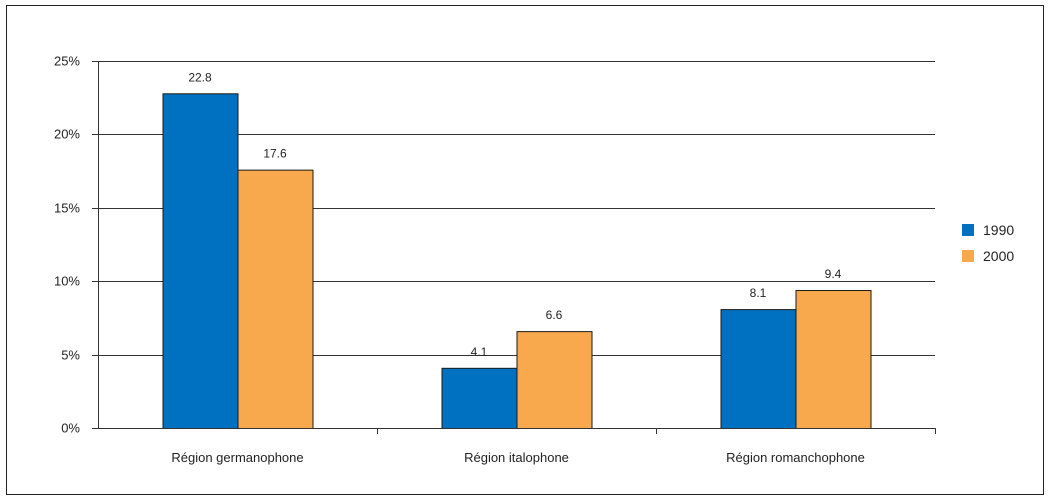 The image size is (1051, 502). What do you see at coordinates (968, 230) in the screenshot?
I see `legend-swatch-1990` at bounding box center [968, 230].